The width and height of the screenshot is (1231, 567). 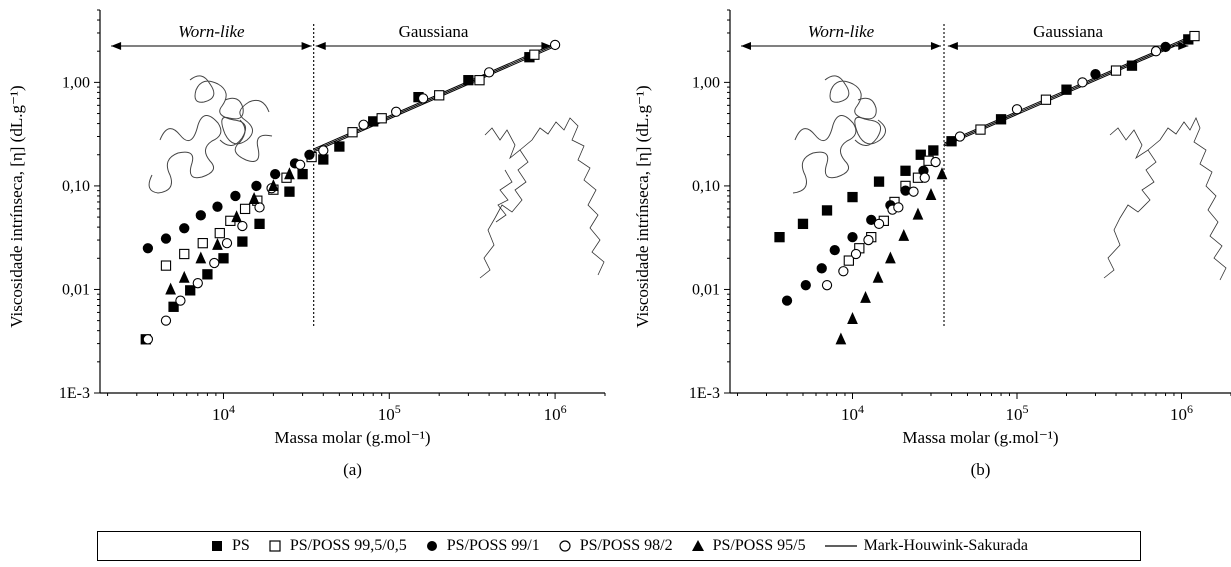 I want to click on x-tick-label: 10⁵, so click(x=389, y=413).